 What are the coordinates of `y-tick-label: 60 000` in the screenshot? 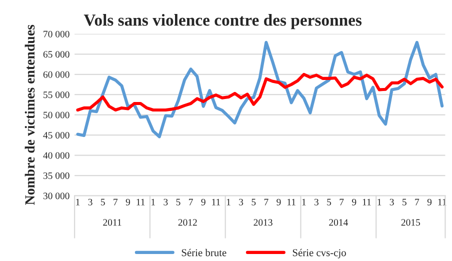 It's located at (56, 74).